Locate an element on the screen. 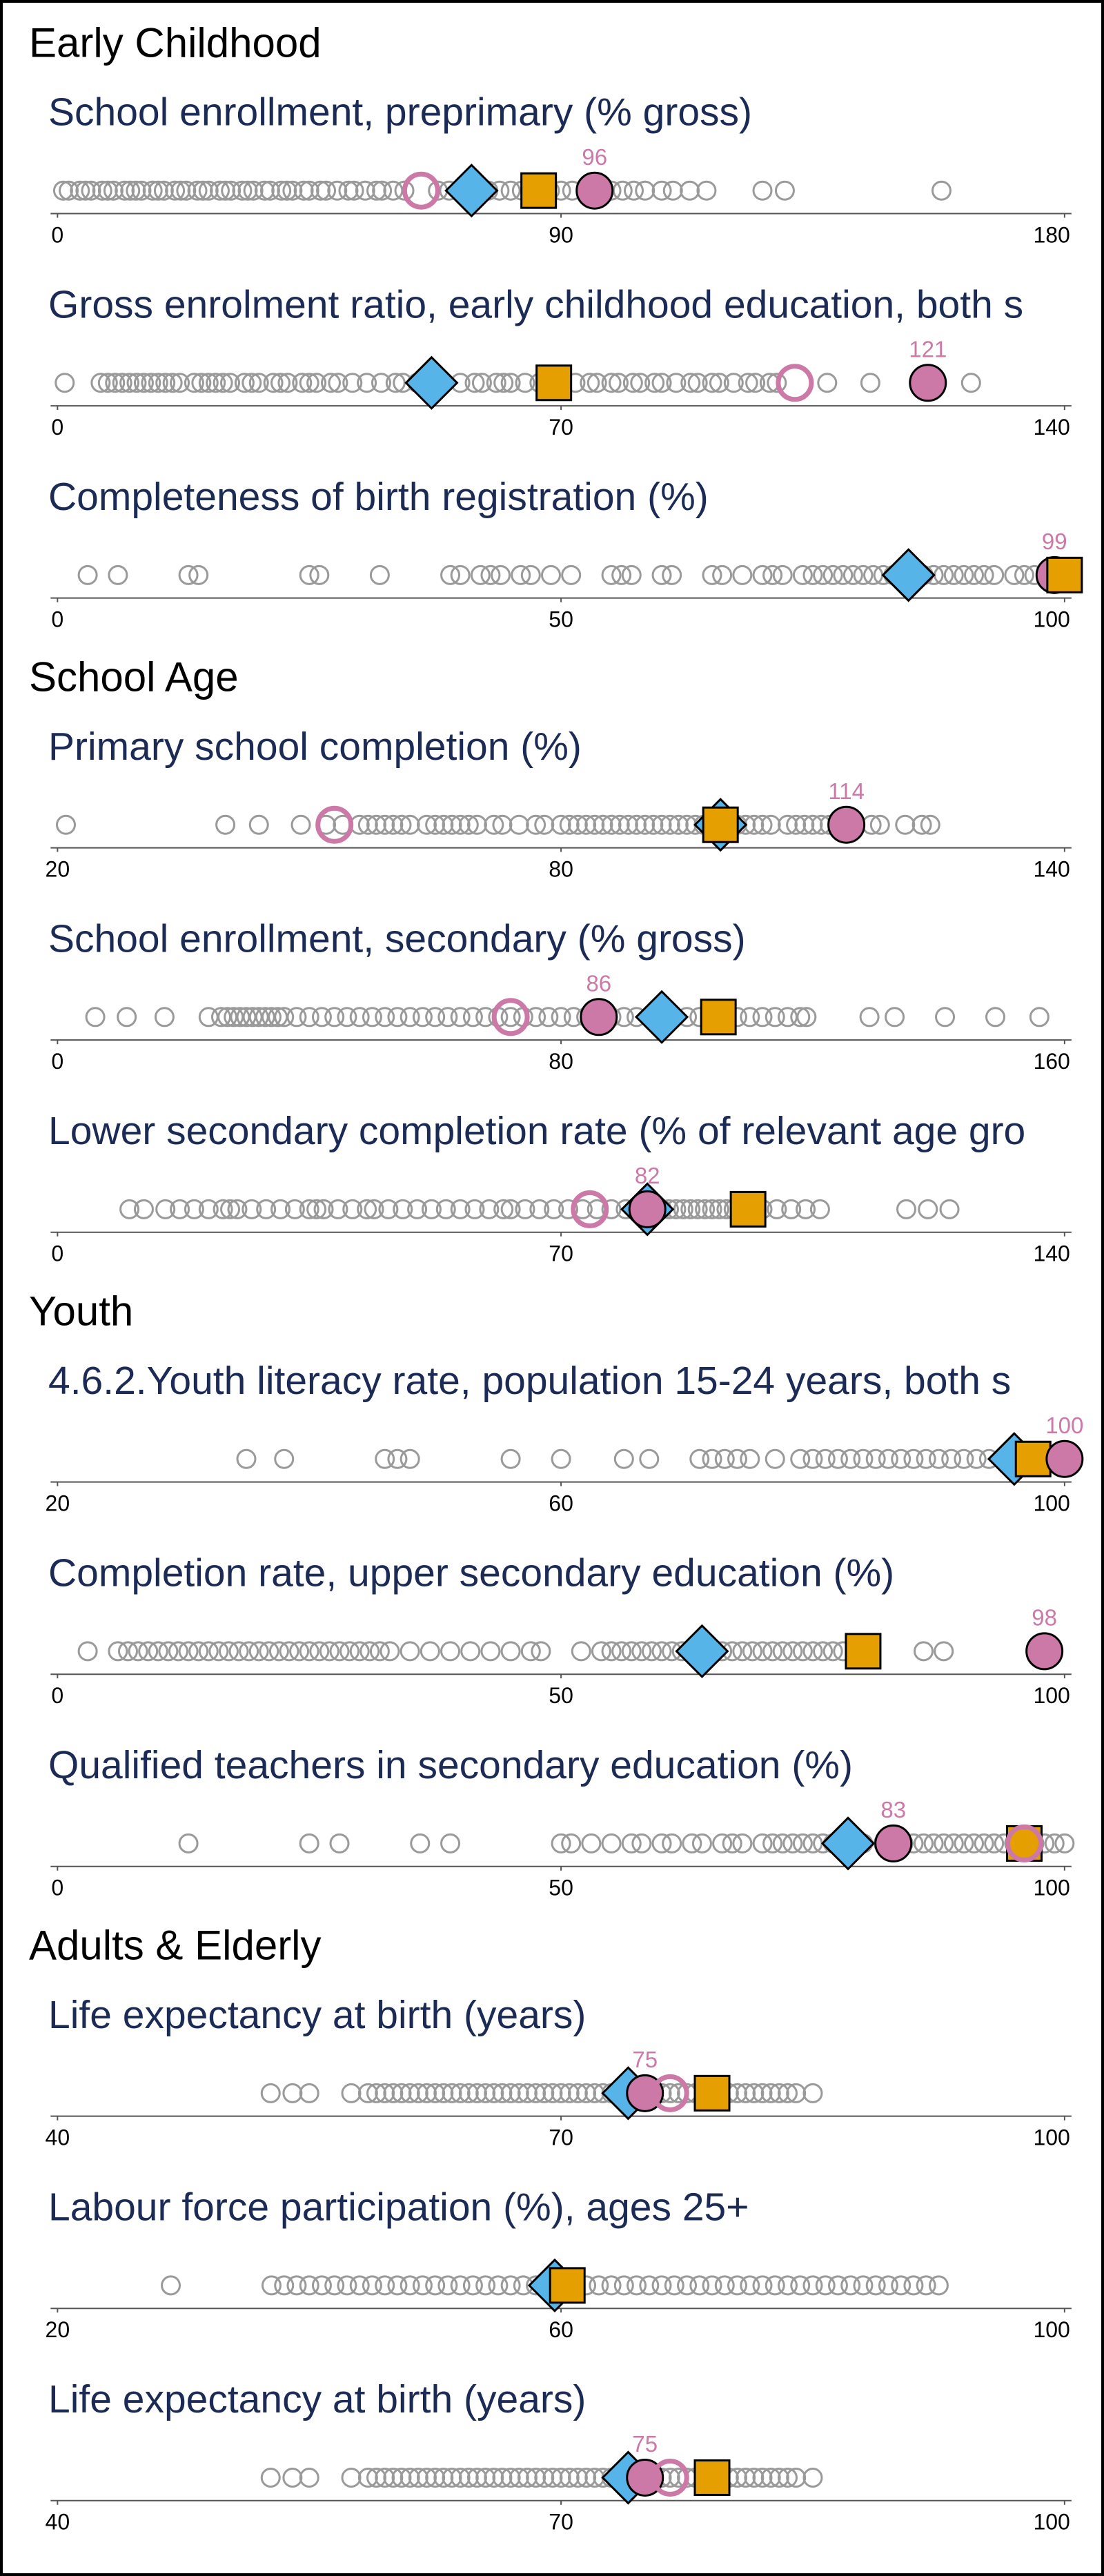  panel-title: Labour force participation (%), ages 25+ is located at coordinates (398, 2207).